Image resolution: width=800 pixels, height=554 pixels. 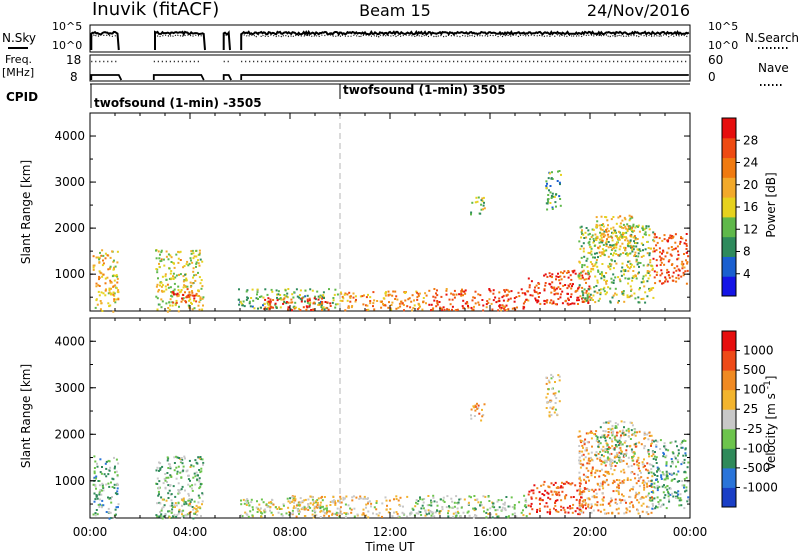 What do you see at coordinates (747, 274) in the screenshot?
I see `power-cbar-tick-label: 4` at bounding box center [747, 274].